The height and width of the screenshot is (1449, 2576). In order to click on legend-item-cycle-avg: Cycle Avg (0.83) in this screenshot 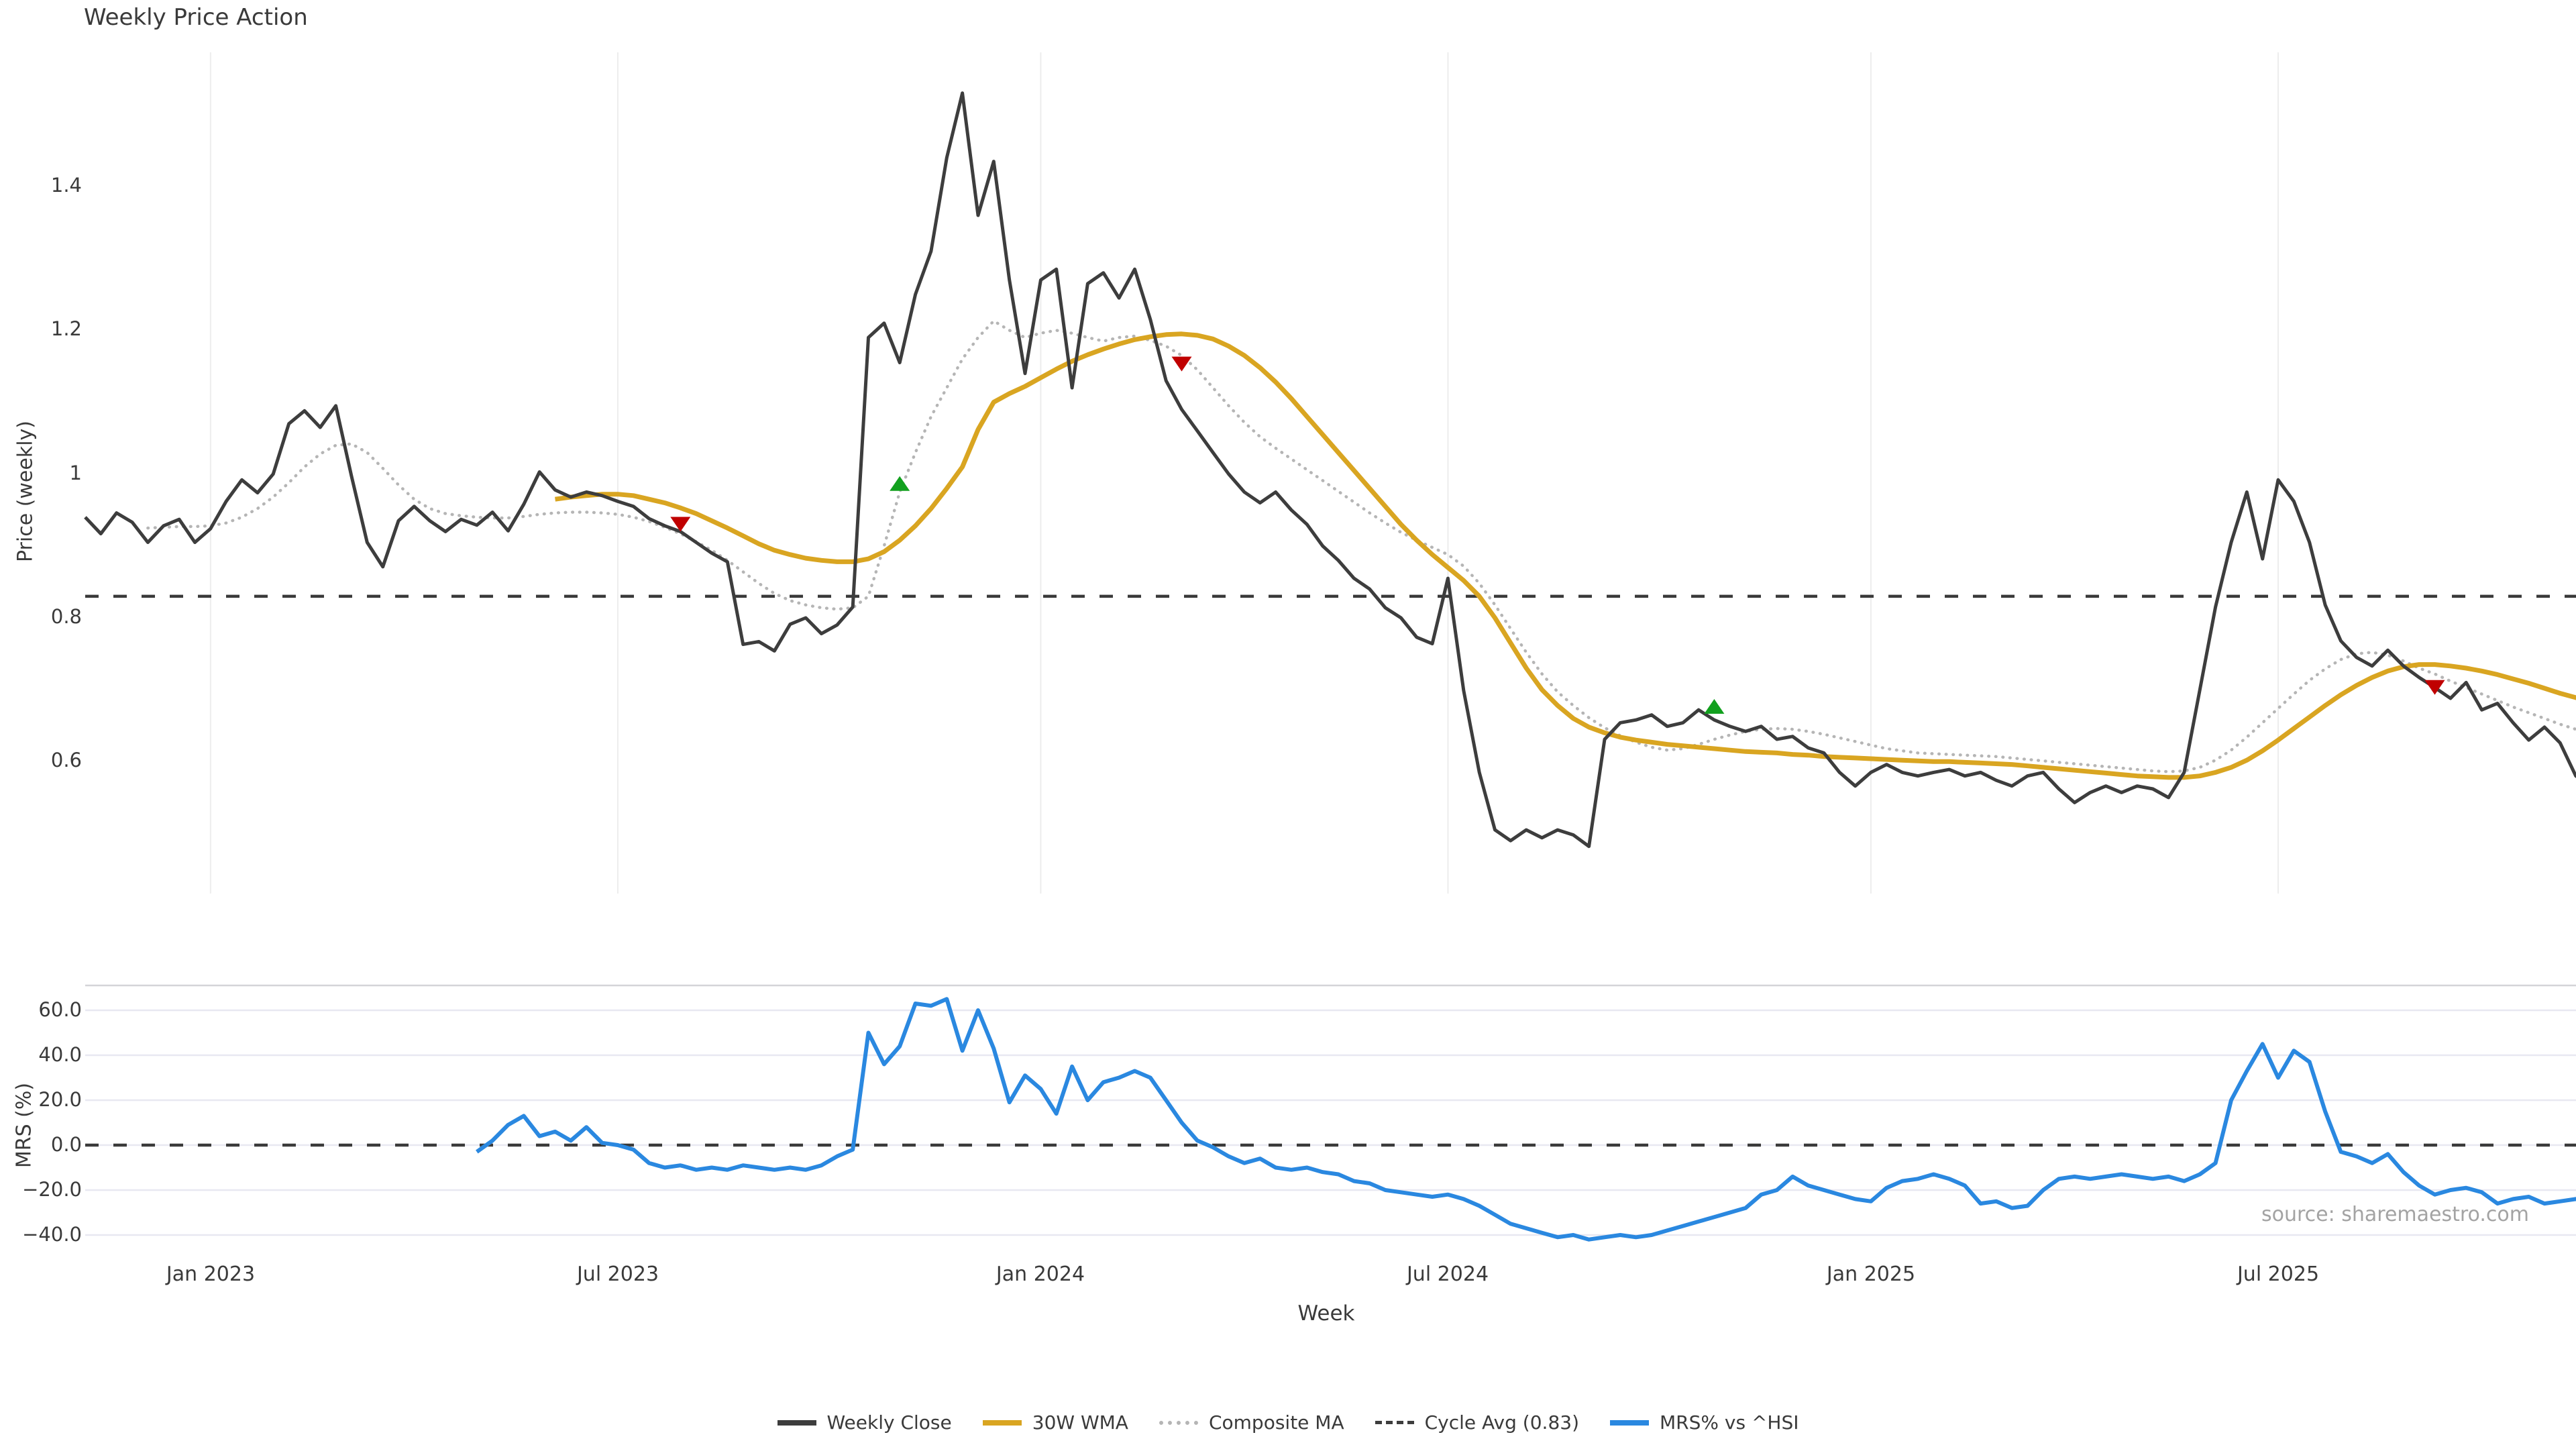, I will do `click(1477, 1422)`.